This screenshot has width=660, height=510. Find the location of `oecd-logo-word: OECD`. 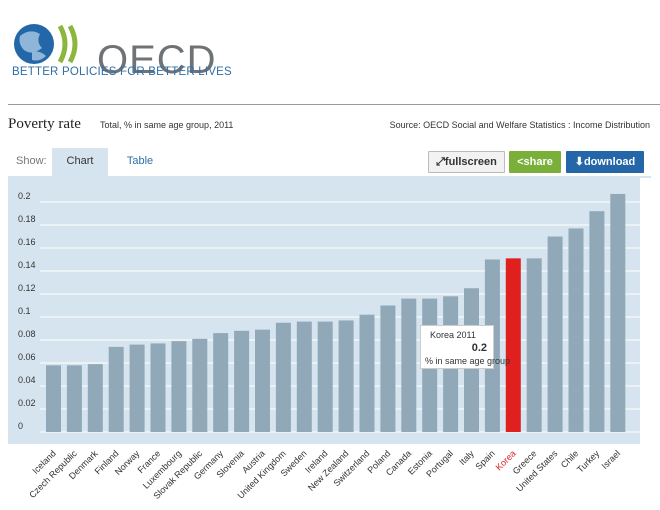

oecd-logo-word: OECD is located at coordinates (157, 60).